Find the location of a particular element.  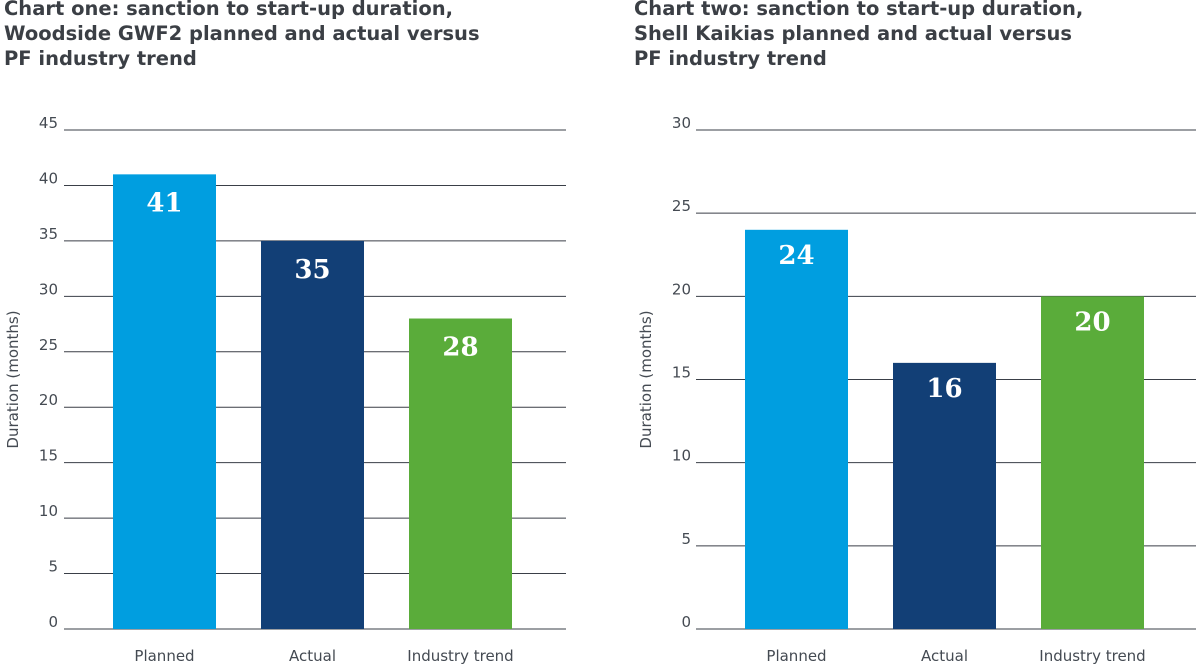

chart-one-bar-actual is located at coordinates (312, 434).